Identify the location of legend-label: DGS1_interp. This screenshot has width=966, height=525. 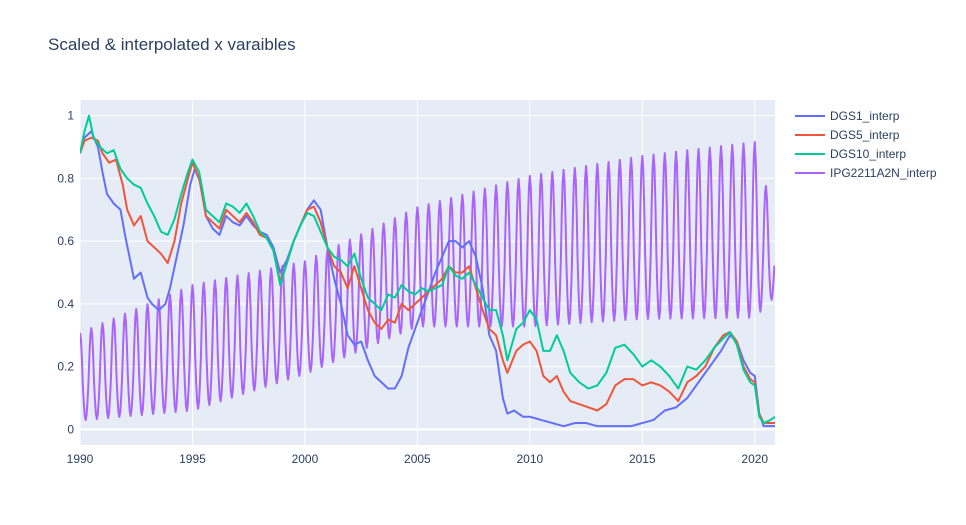
(865, 116).